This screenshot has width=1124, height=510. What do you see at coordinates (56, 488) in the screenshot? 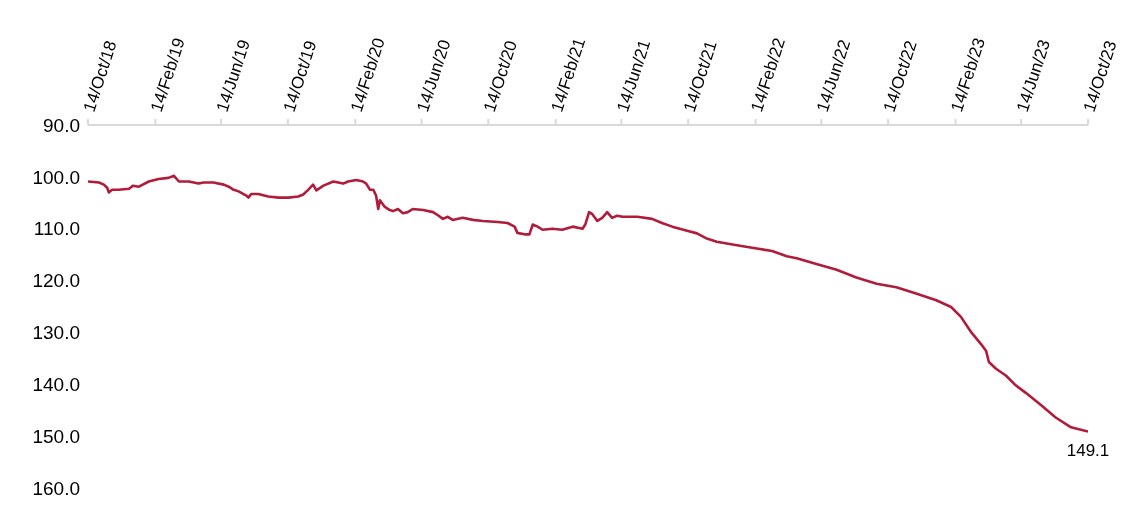
I see `y-tick-label: 160.0` at bounding box center [56, 488].